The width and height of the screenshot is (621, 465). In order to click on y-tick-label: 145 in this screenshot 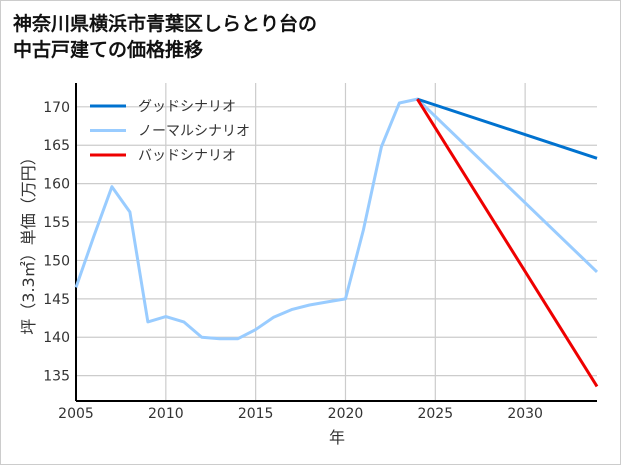, I will do `click(56, 300)`.